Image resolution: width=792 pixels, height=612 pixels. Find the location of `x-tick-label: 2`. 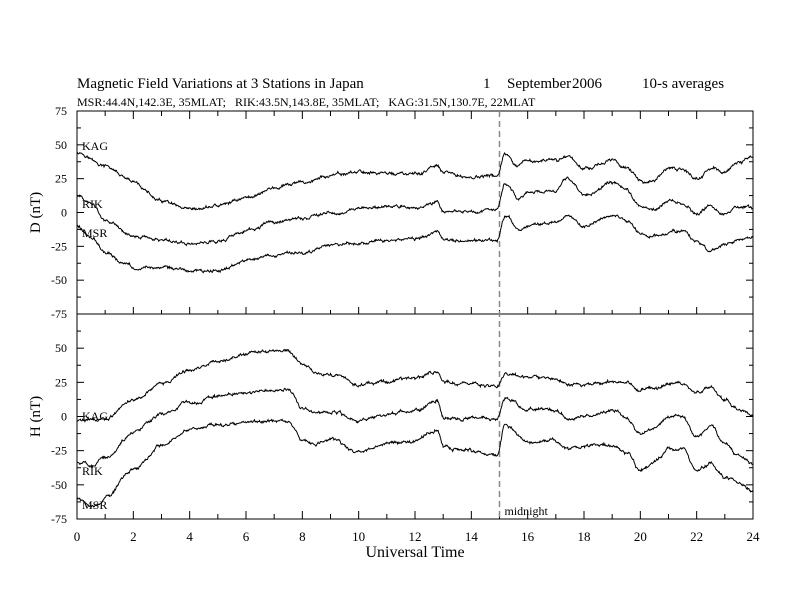

x-tick-label: 2 is located at coordinates (133, 536).